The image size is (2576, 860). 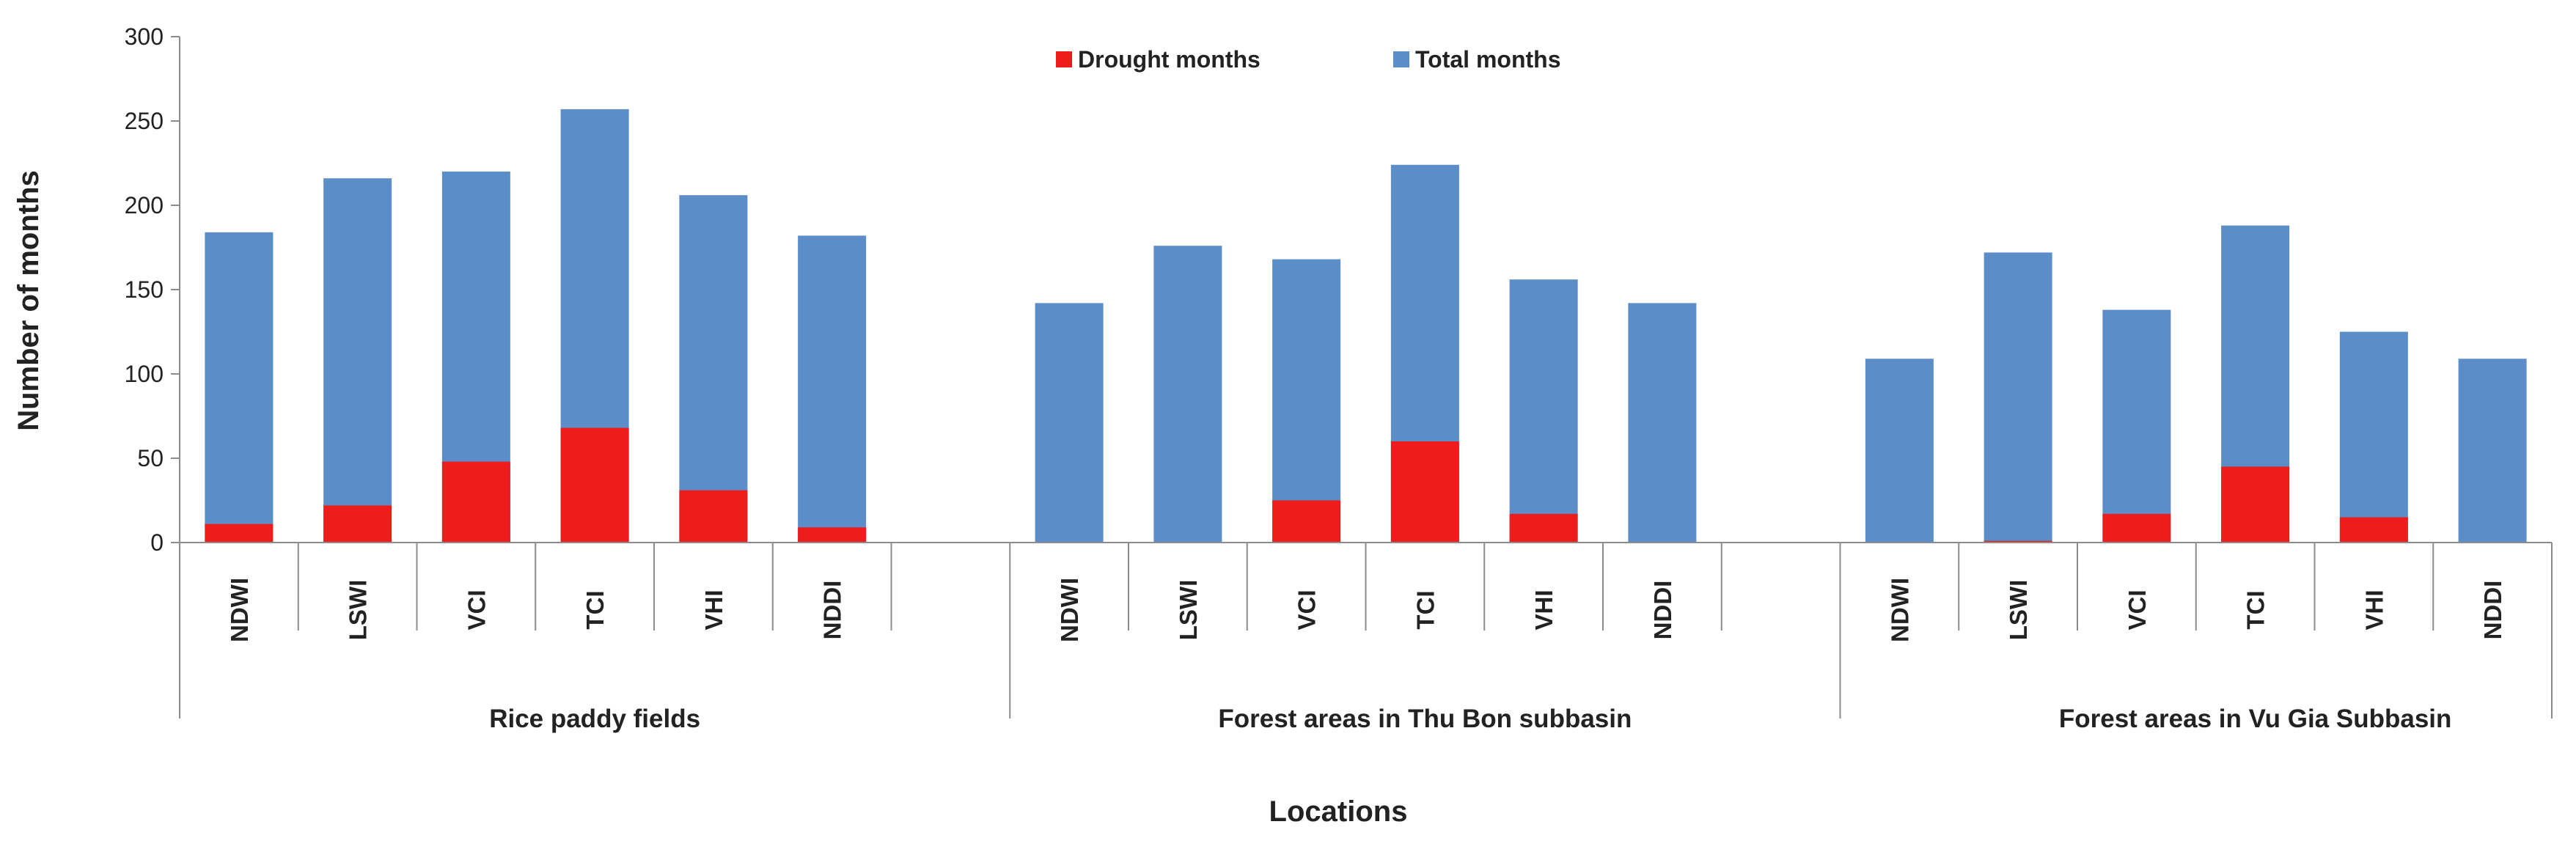 I want to click on y-tick-label: 100, so click(x=144, y=374).